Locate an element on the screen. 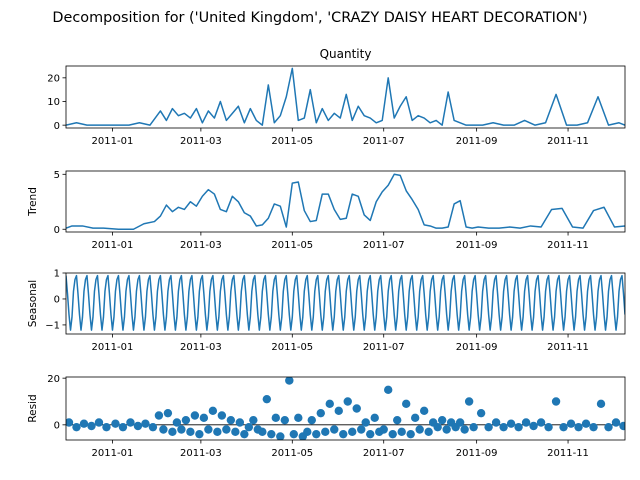  y-tick-label: 5 is located at coordinates (57, 175).